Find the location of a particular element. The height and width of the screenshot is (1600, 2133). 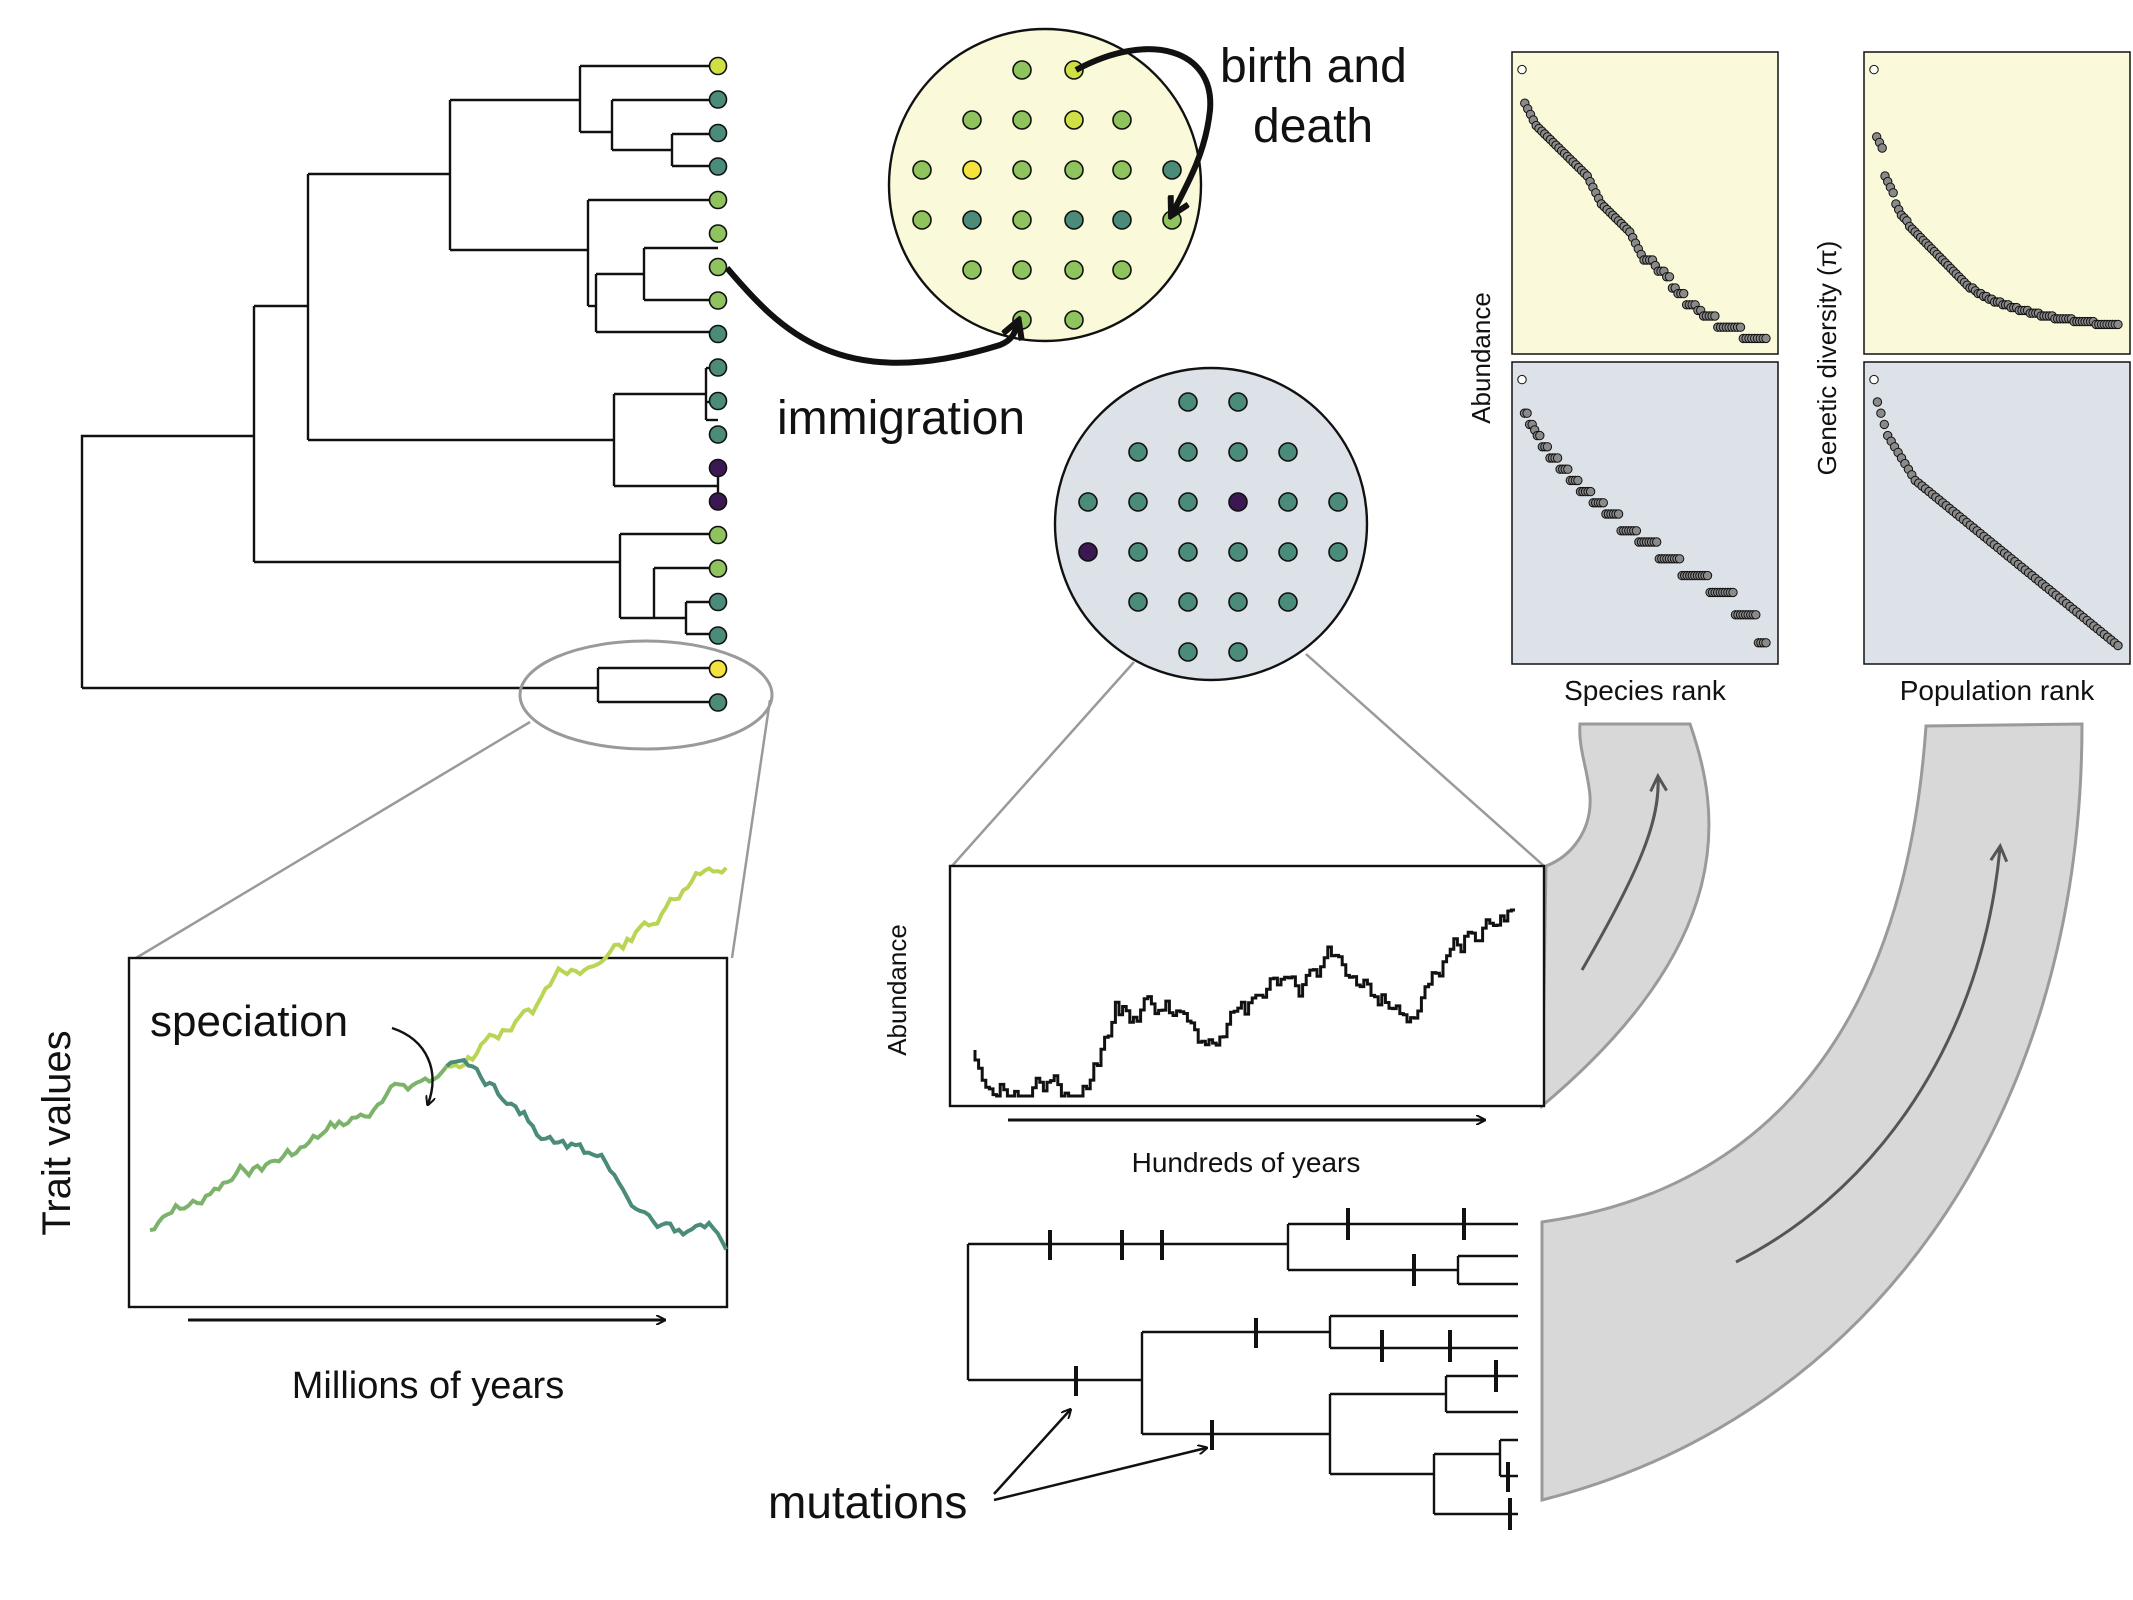

mutations-label: mutations is located at coordinates (867, 1502).